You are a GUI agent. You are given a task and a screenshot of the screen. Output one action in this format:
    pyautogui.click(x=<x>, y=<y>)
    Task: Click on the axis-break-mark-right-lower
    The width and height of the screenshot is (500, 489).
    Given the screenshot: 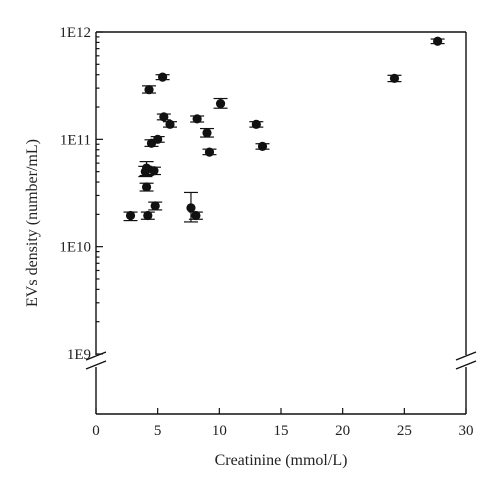 What is the action you would take?
    pyautogui.click(x=466, y=365)
    